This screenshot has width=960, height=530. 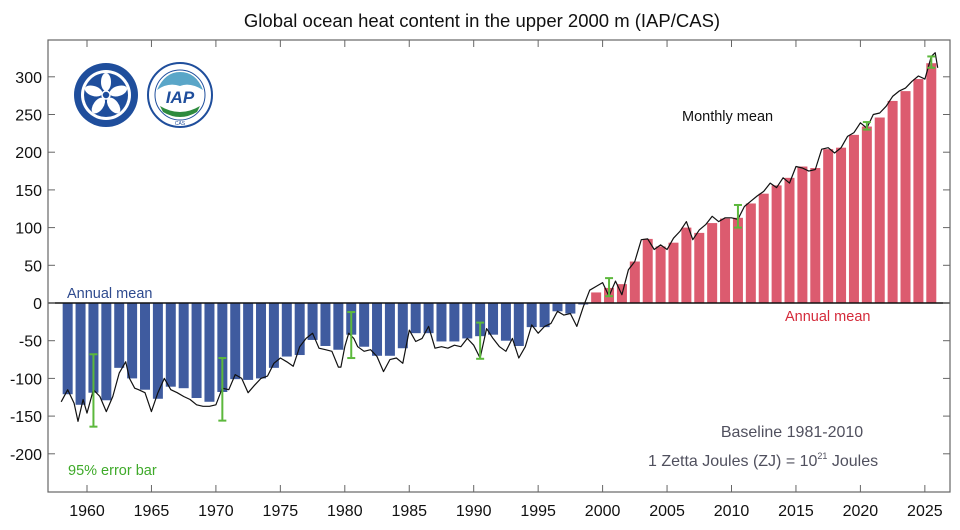 What do you see at coordinates (918, 191) in the screenshot?
I see `annual-bar-2024` at bounding box center [918, 191].